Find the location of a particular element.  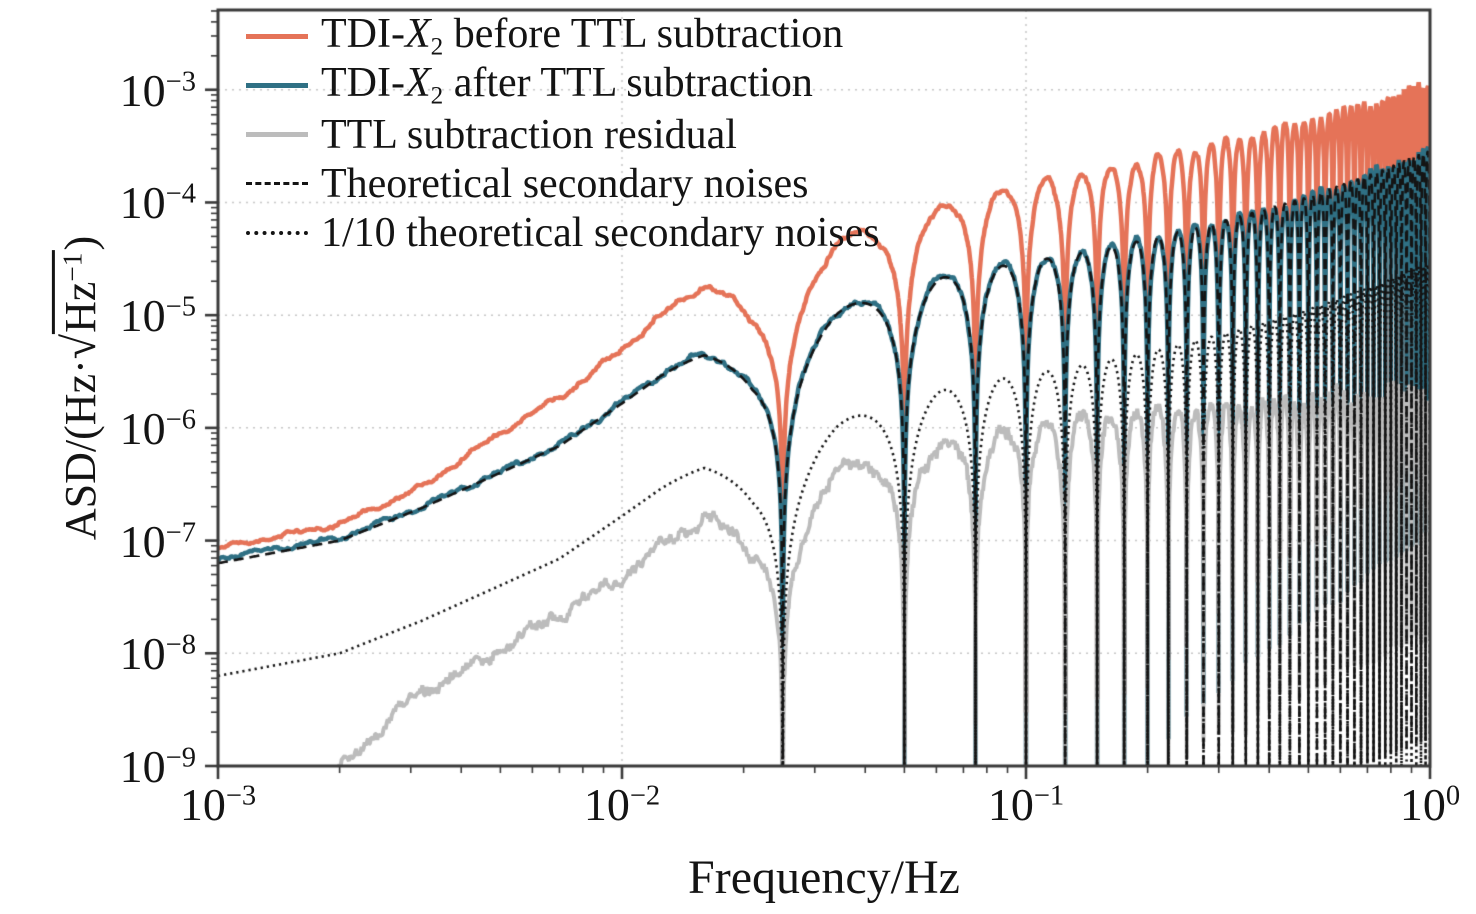

legend-label: Theoretical secondary noises is located at coordinates (565, 183).